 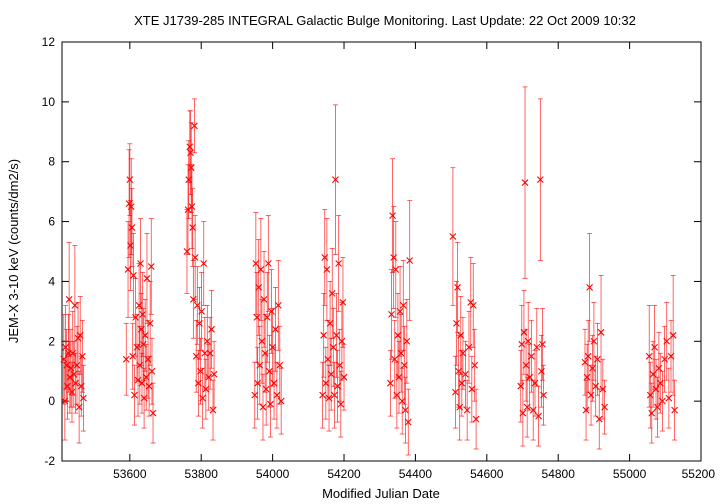 I want to click on x-tick-label: 54200, so click(x=344, y=474).